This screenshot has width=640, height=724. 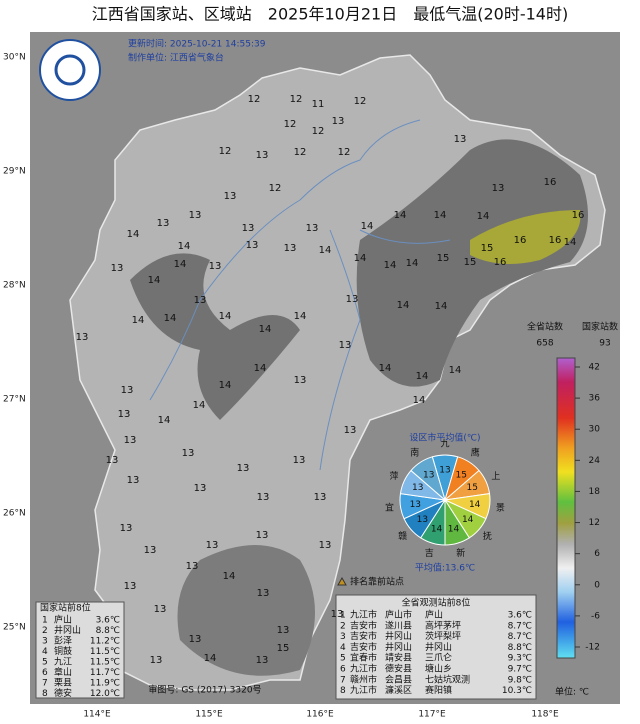 I want to click on colorbar-national-label: 国家站数, so click(x=600, y=327).